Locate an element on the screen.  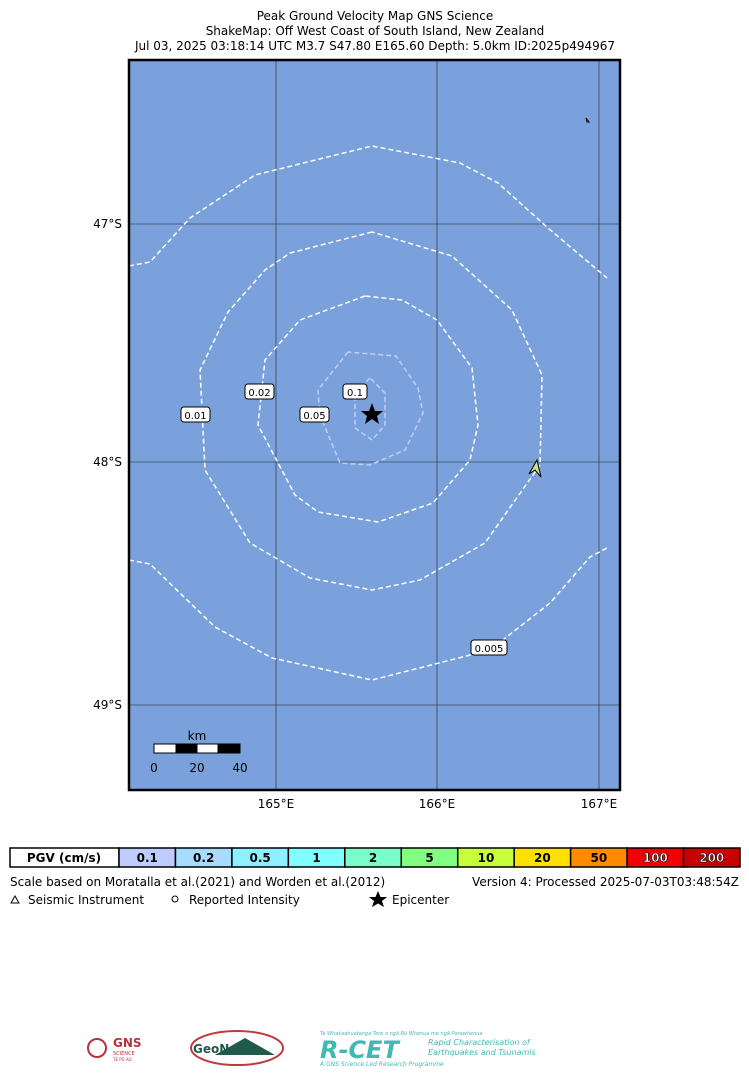
contour-label: 0.1 is located at coordinates (355, 393).